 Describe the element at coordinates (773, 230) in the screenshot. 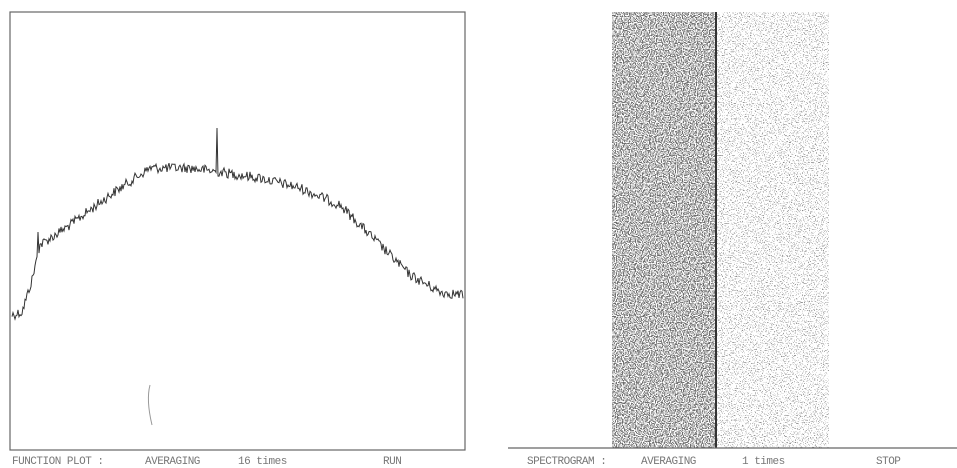

I see `spectrogram-light` at that location.